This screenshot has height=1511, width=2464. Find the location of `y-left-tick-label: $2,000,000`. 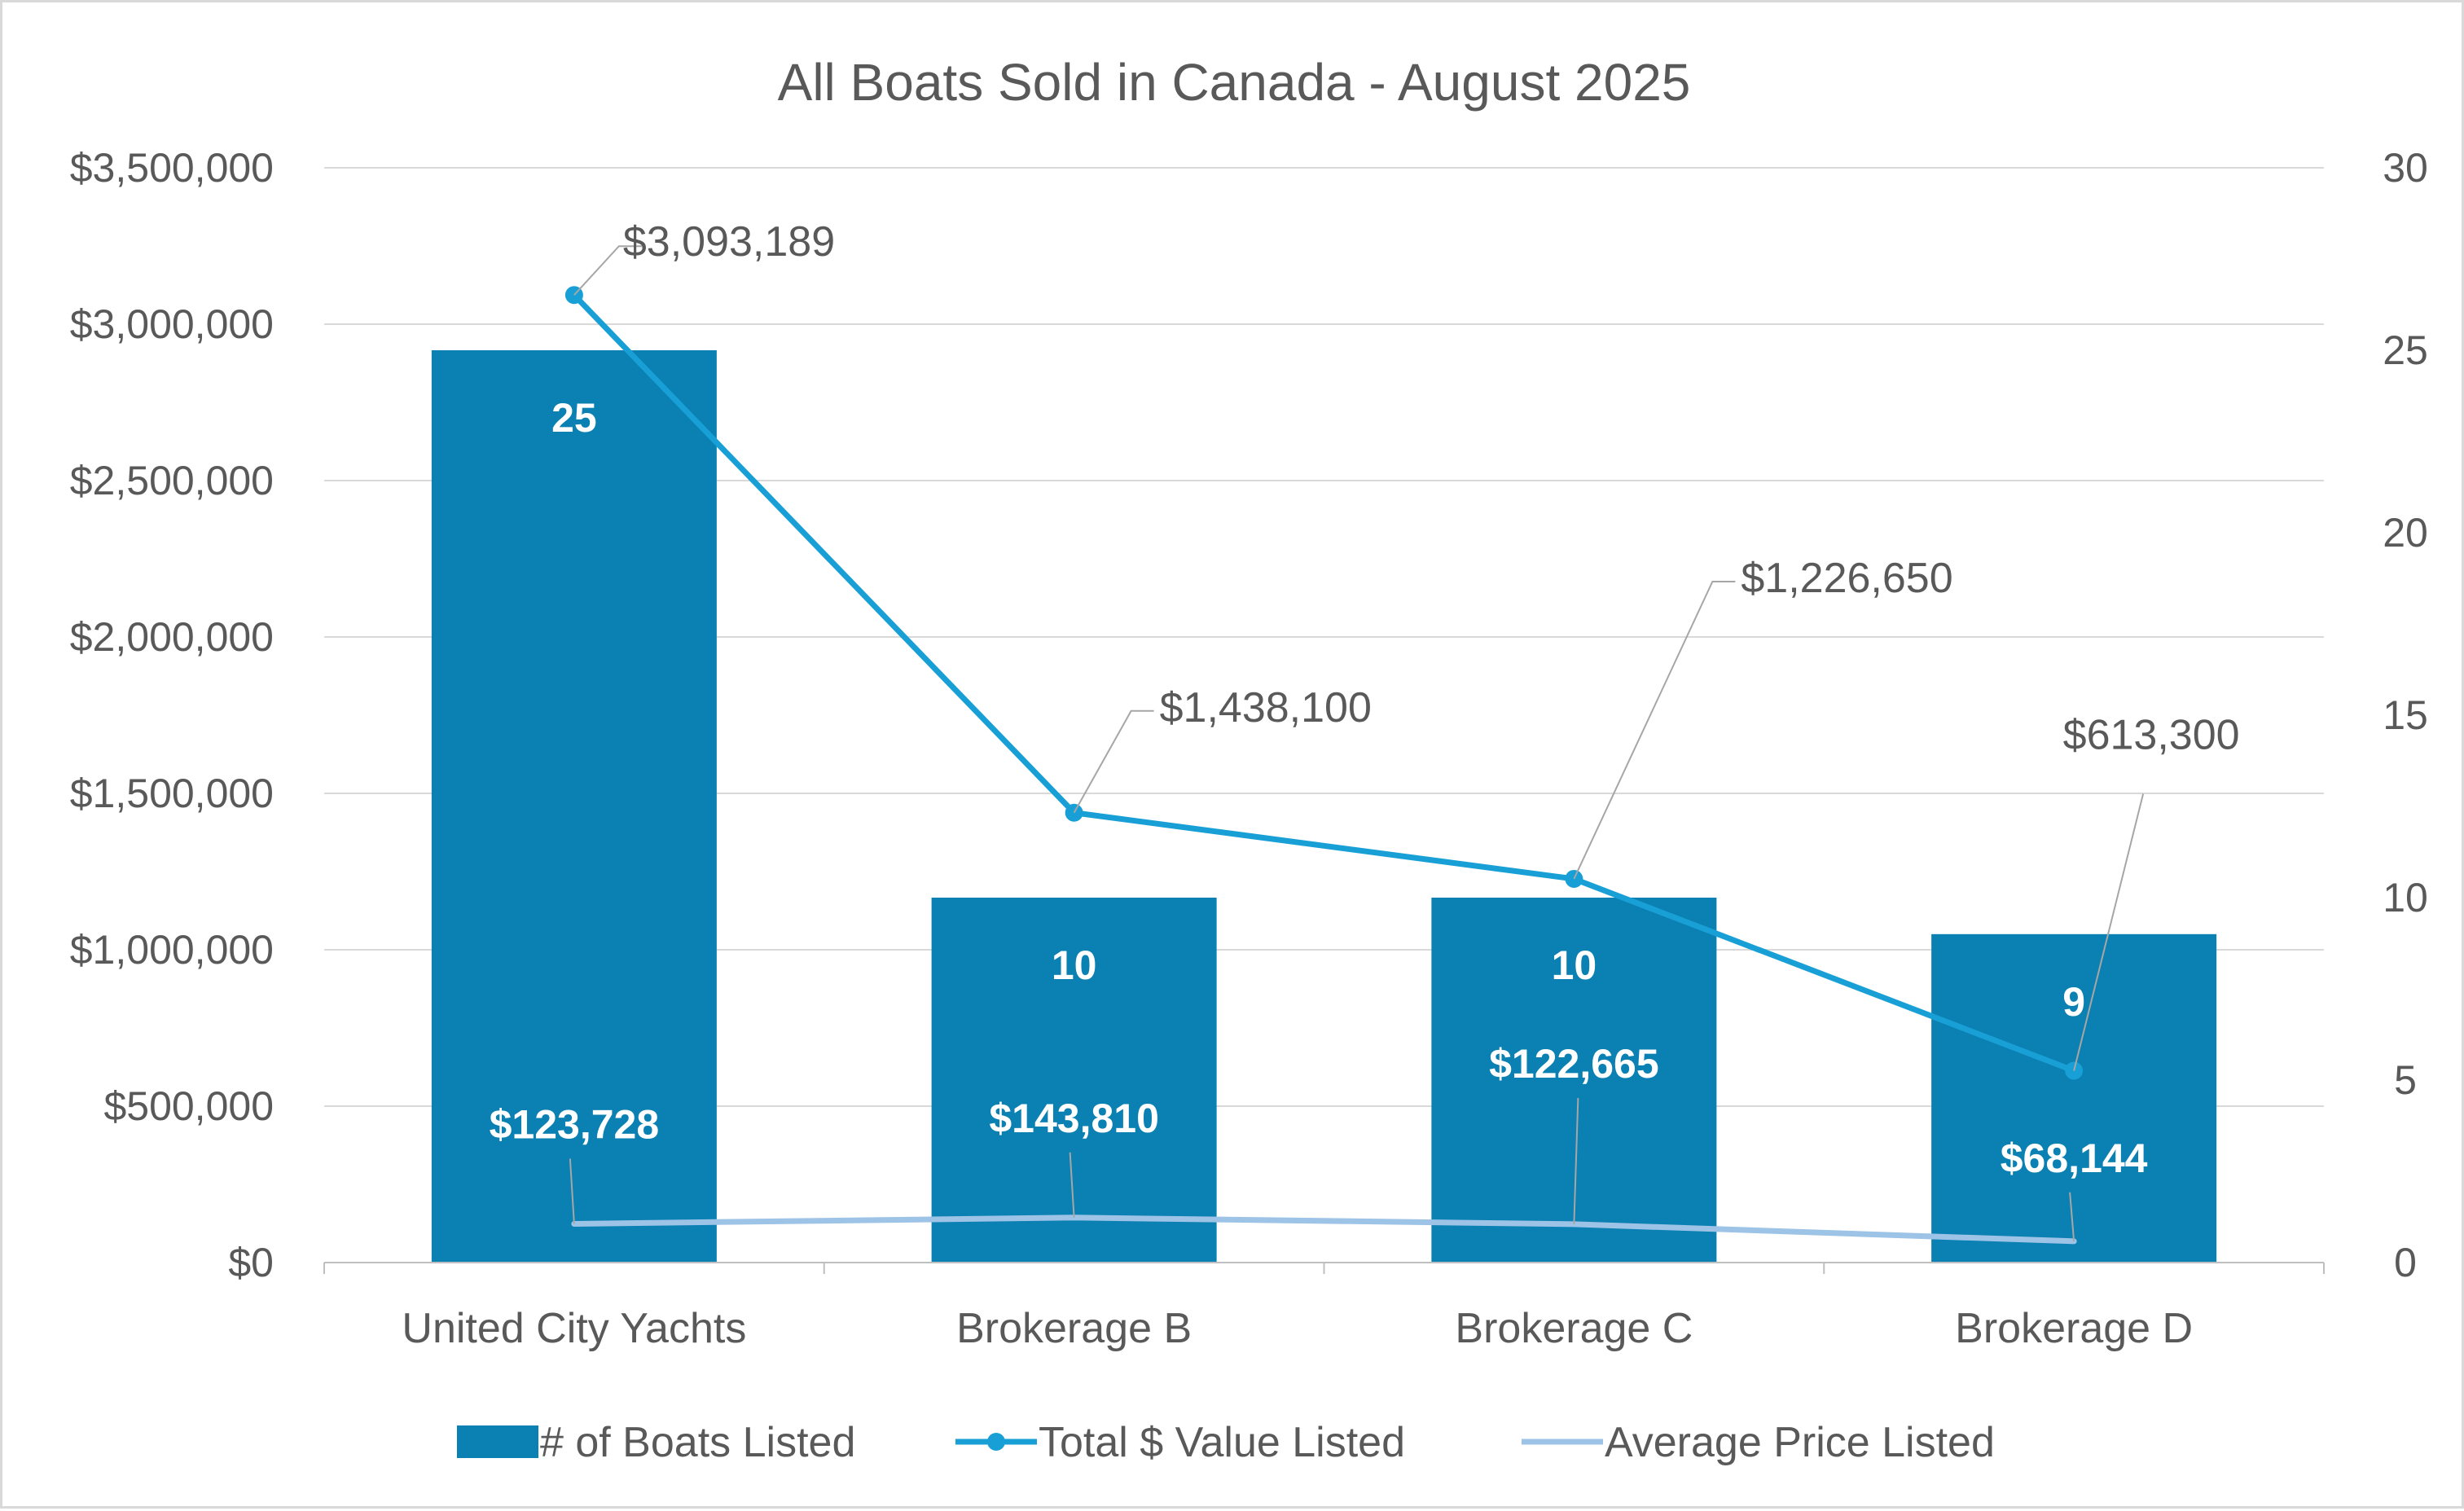

y-left-tick-label: $2,000,000 is located at coordinates (172, 637).